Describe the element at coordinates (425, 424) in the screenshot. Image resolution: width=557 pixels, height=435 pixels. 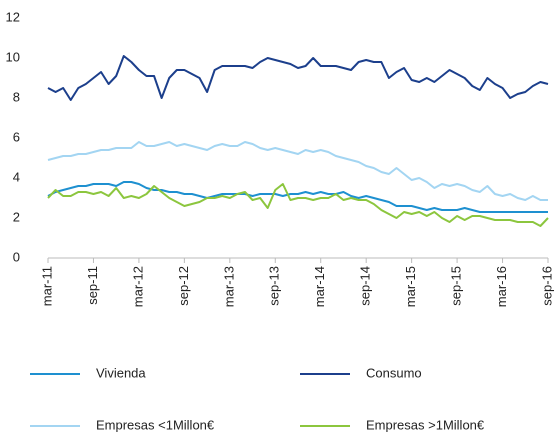
I see `legend-label: Empresas >1Millon€` at that location.